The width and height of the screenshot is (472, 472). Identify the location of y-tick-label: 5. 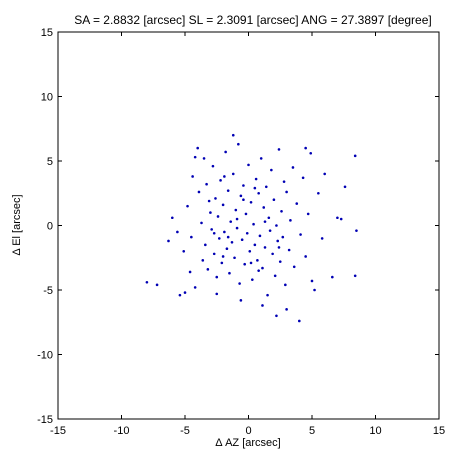
(50, 162).